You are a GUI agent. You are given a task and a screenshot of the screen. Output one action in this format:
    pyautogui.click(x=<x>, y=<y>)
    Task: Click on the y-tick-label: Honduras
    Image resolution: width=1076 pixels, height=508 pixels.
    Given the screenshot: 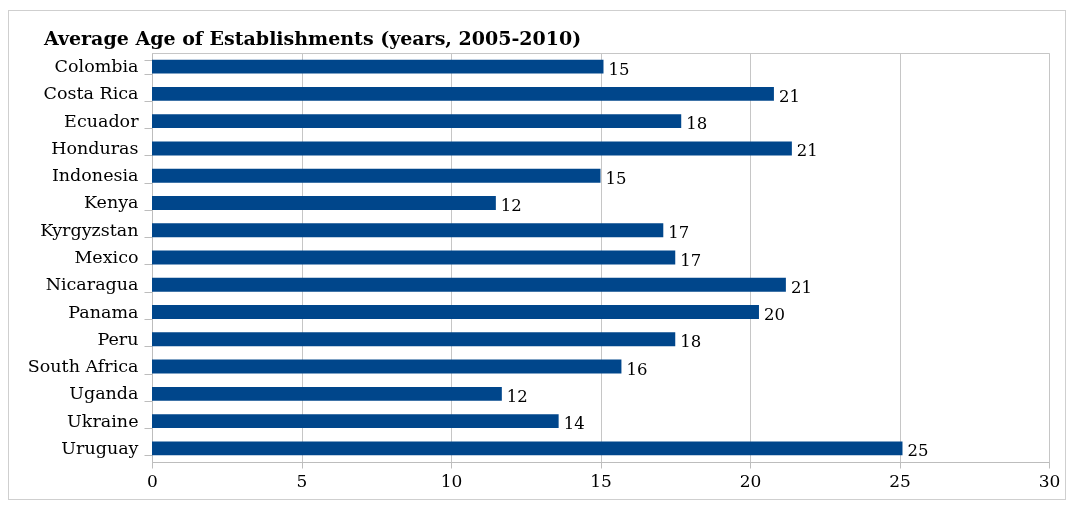 What is the action you would take?
    pyautogui.click(x=95, y=147)
    